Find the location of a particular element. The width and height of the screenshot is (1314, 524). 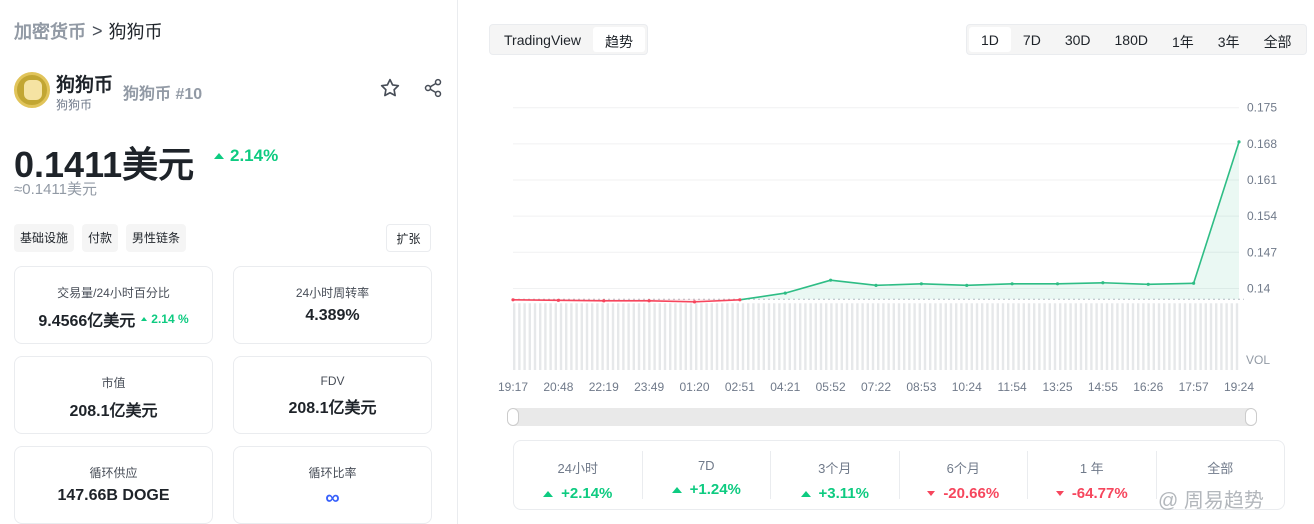

x-tick-label: 22:19 is located at coordinates (604, 387).